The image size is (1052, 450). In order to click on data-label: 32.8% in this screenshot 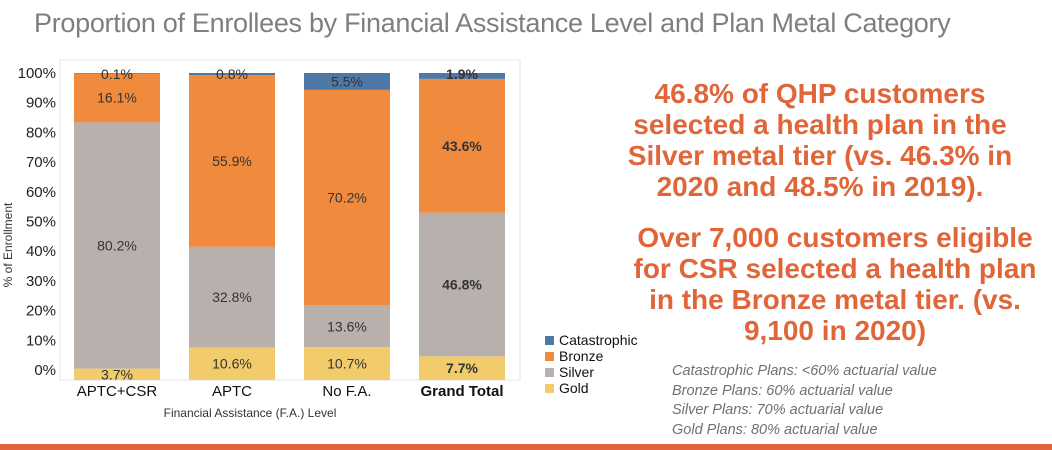, I will do `click(232, 297)`.